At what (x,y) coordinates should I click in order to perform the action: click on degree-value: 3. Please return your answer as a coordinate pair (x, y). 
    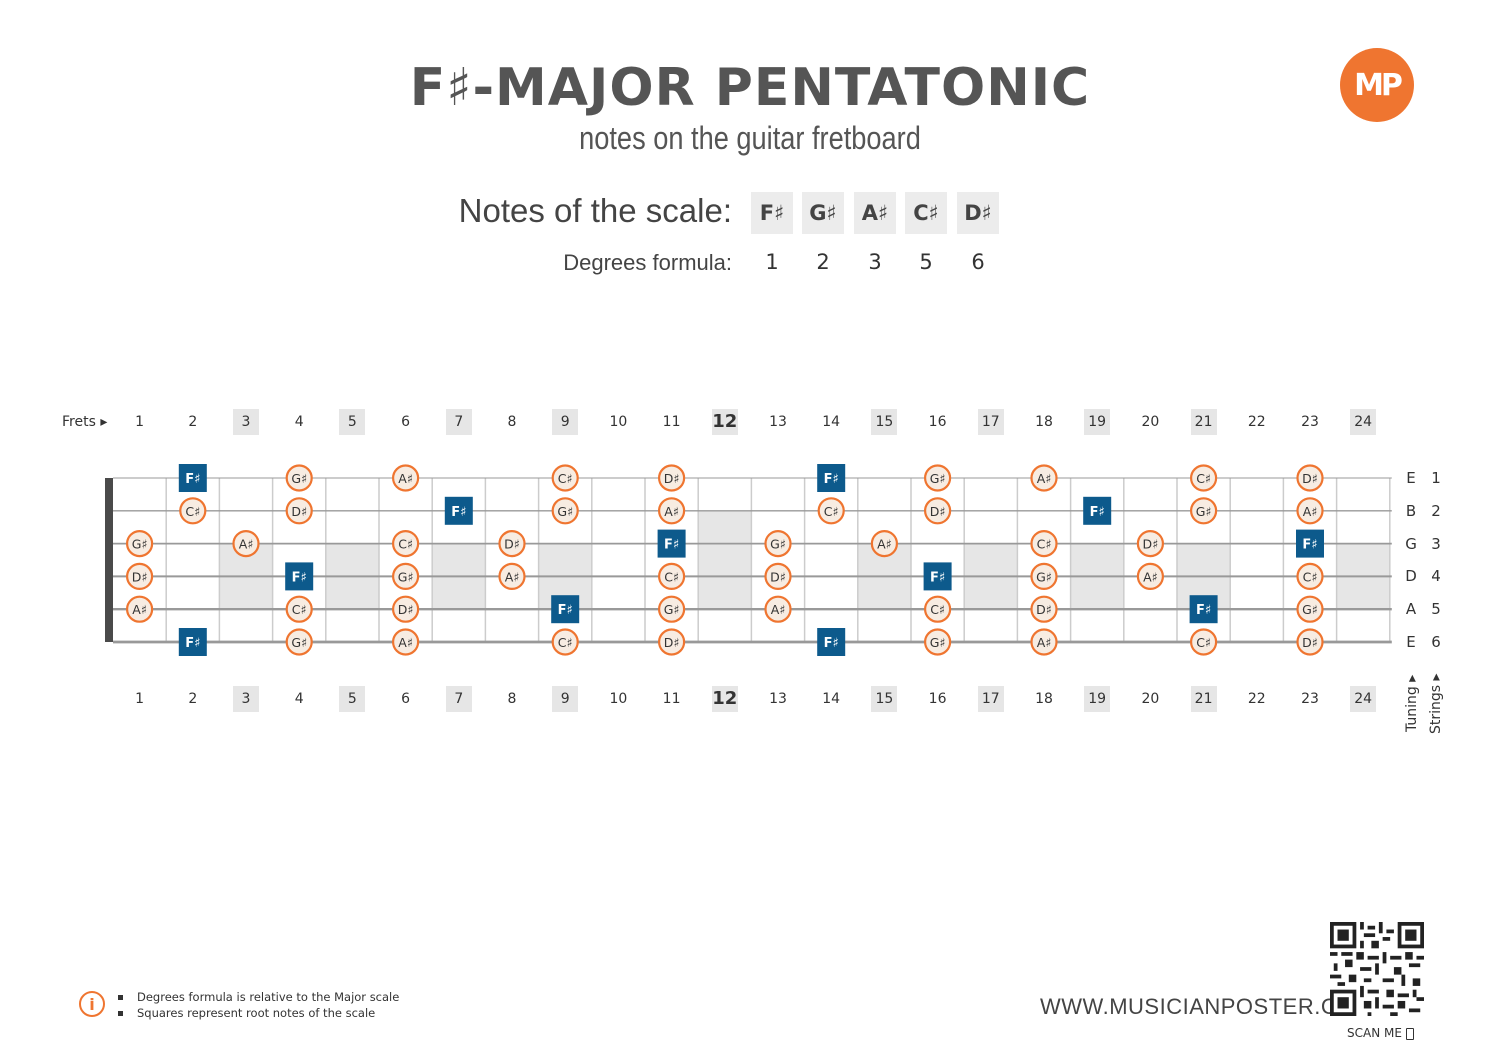
    Looking at the image, I should click on (875, 262).